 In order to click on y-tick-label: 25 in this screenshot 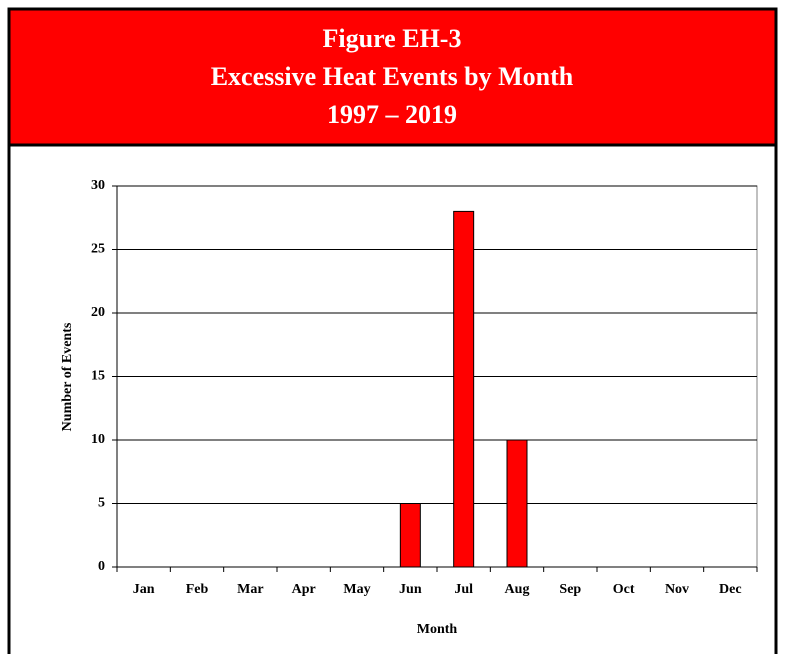, I will do `click(98, 249)`.